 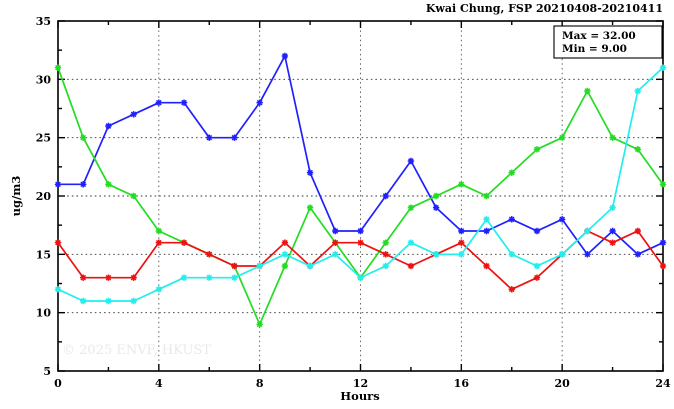 What do you see at coordinates (43, 138) in the screenshot?
I see `y-tick-label: 25` at bounding box center [43, 138].